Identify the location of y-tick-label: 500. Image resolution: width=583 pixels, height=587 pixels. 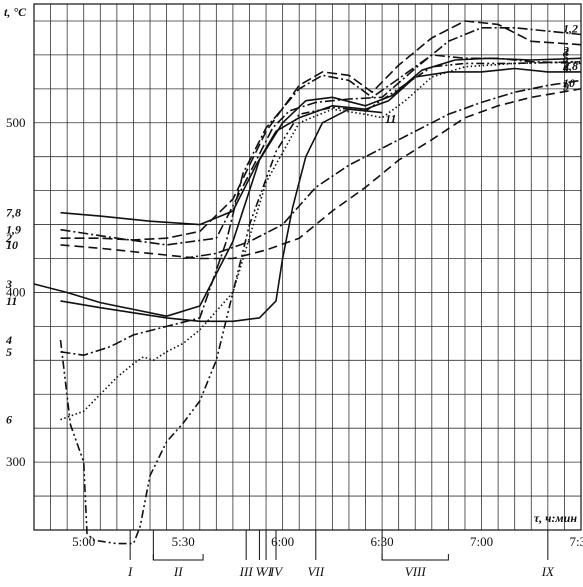
(16, 122).